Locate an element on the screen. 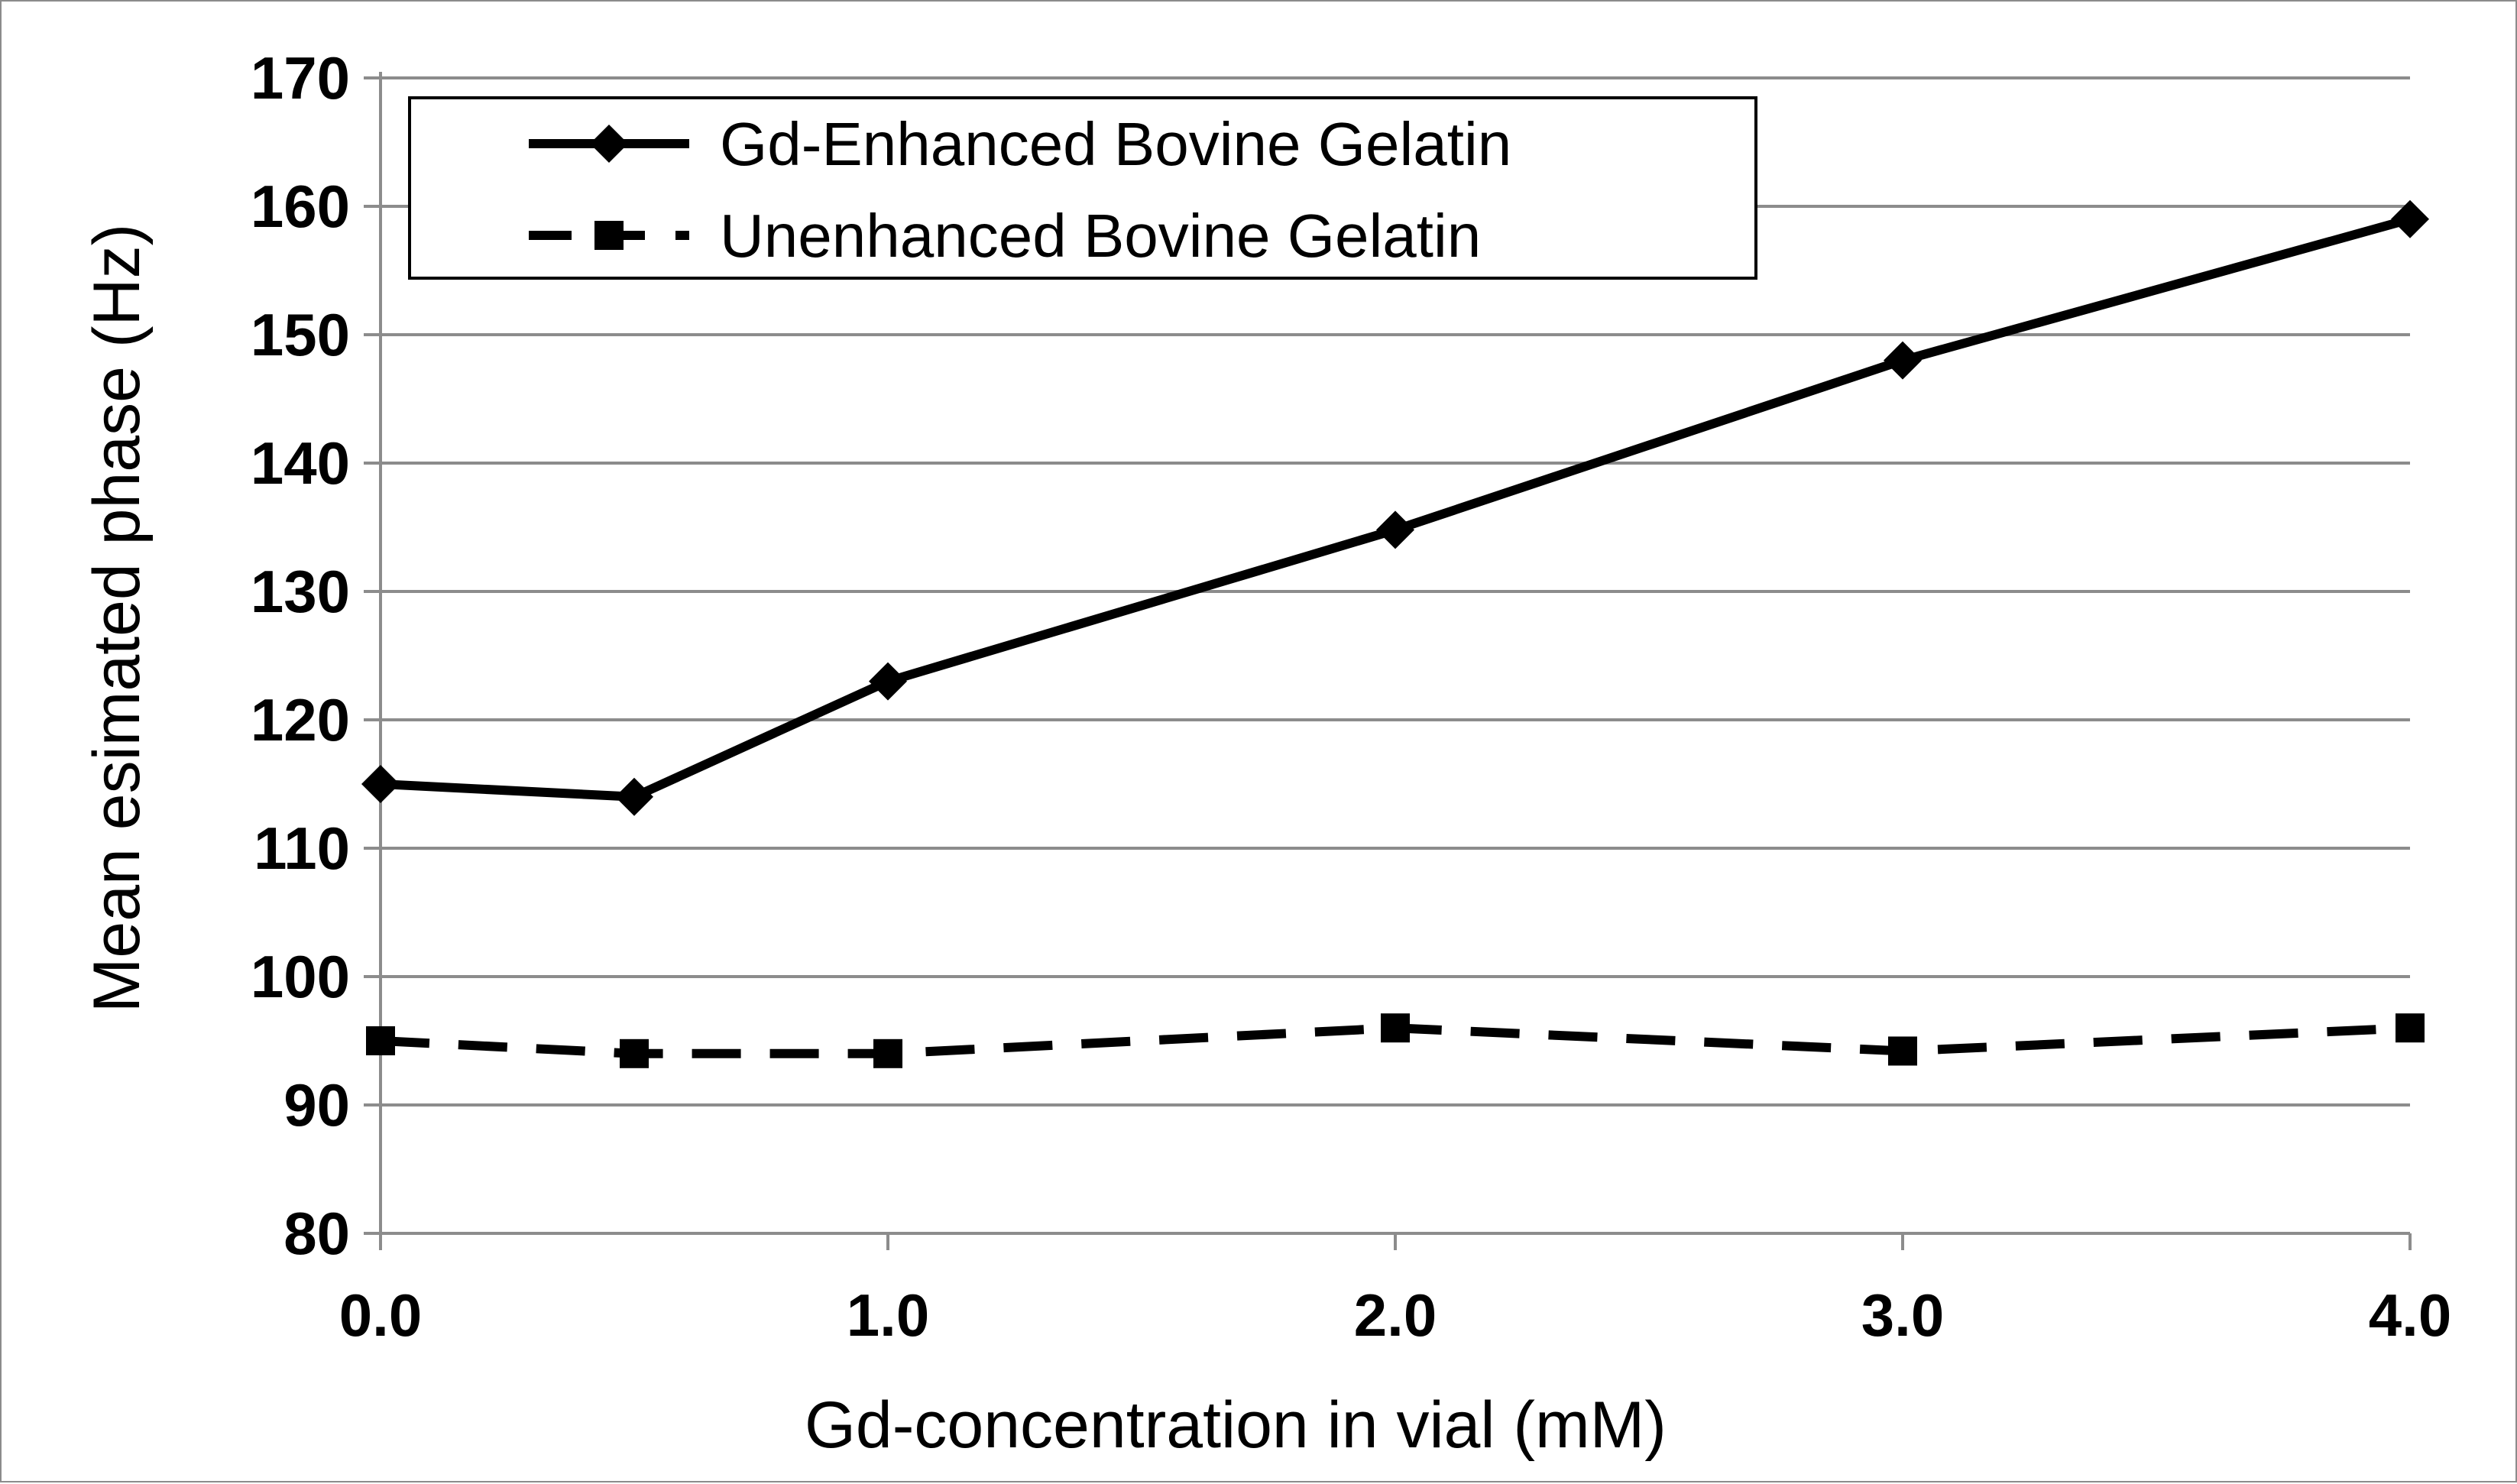  y-tick-label: 100 is located at coordinates (300, 977).